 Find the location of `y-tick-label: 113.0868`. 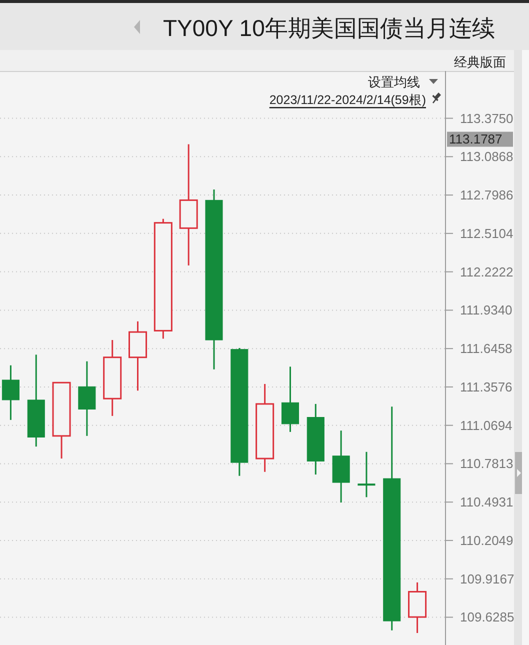

y-tick-label: 113.0868 is located at coordinates (487, 156).